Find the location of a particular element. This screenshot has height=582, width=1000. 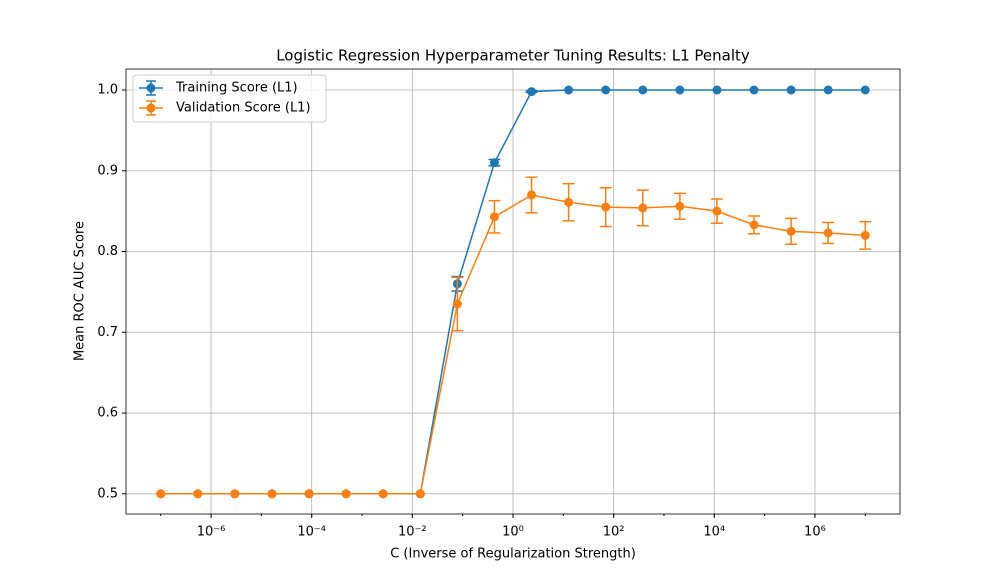

y-tick-label: 0.6 is located at coordinates (107, 413).